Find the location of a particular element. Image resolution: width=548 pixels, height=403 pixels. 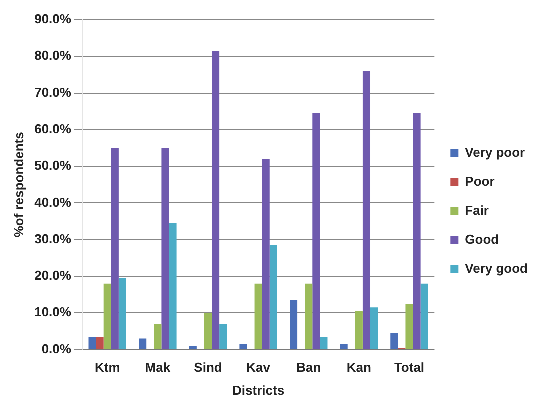

legend-label: Good is located at coordinates (482, 240).